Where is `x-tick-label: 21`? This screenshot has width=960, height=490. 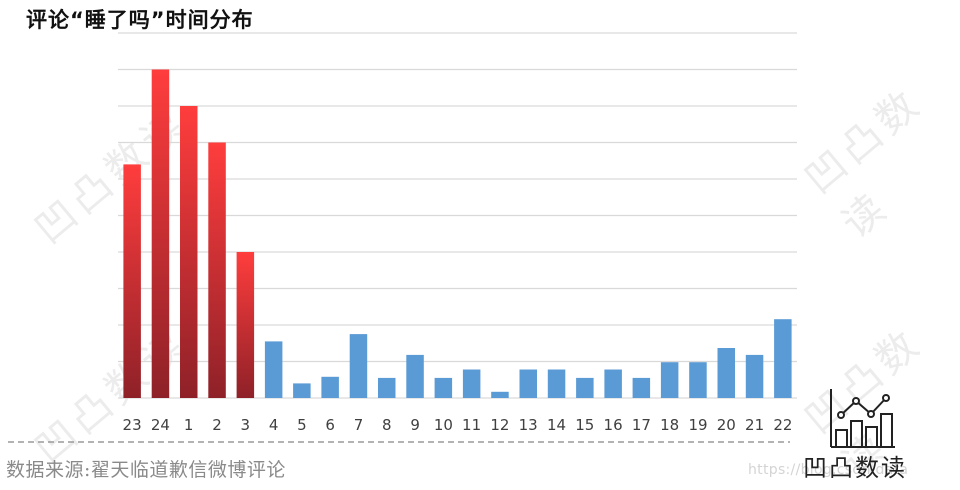
x-tick-label: 21 is located at coordinates (754, 425).